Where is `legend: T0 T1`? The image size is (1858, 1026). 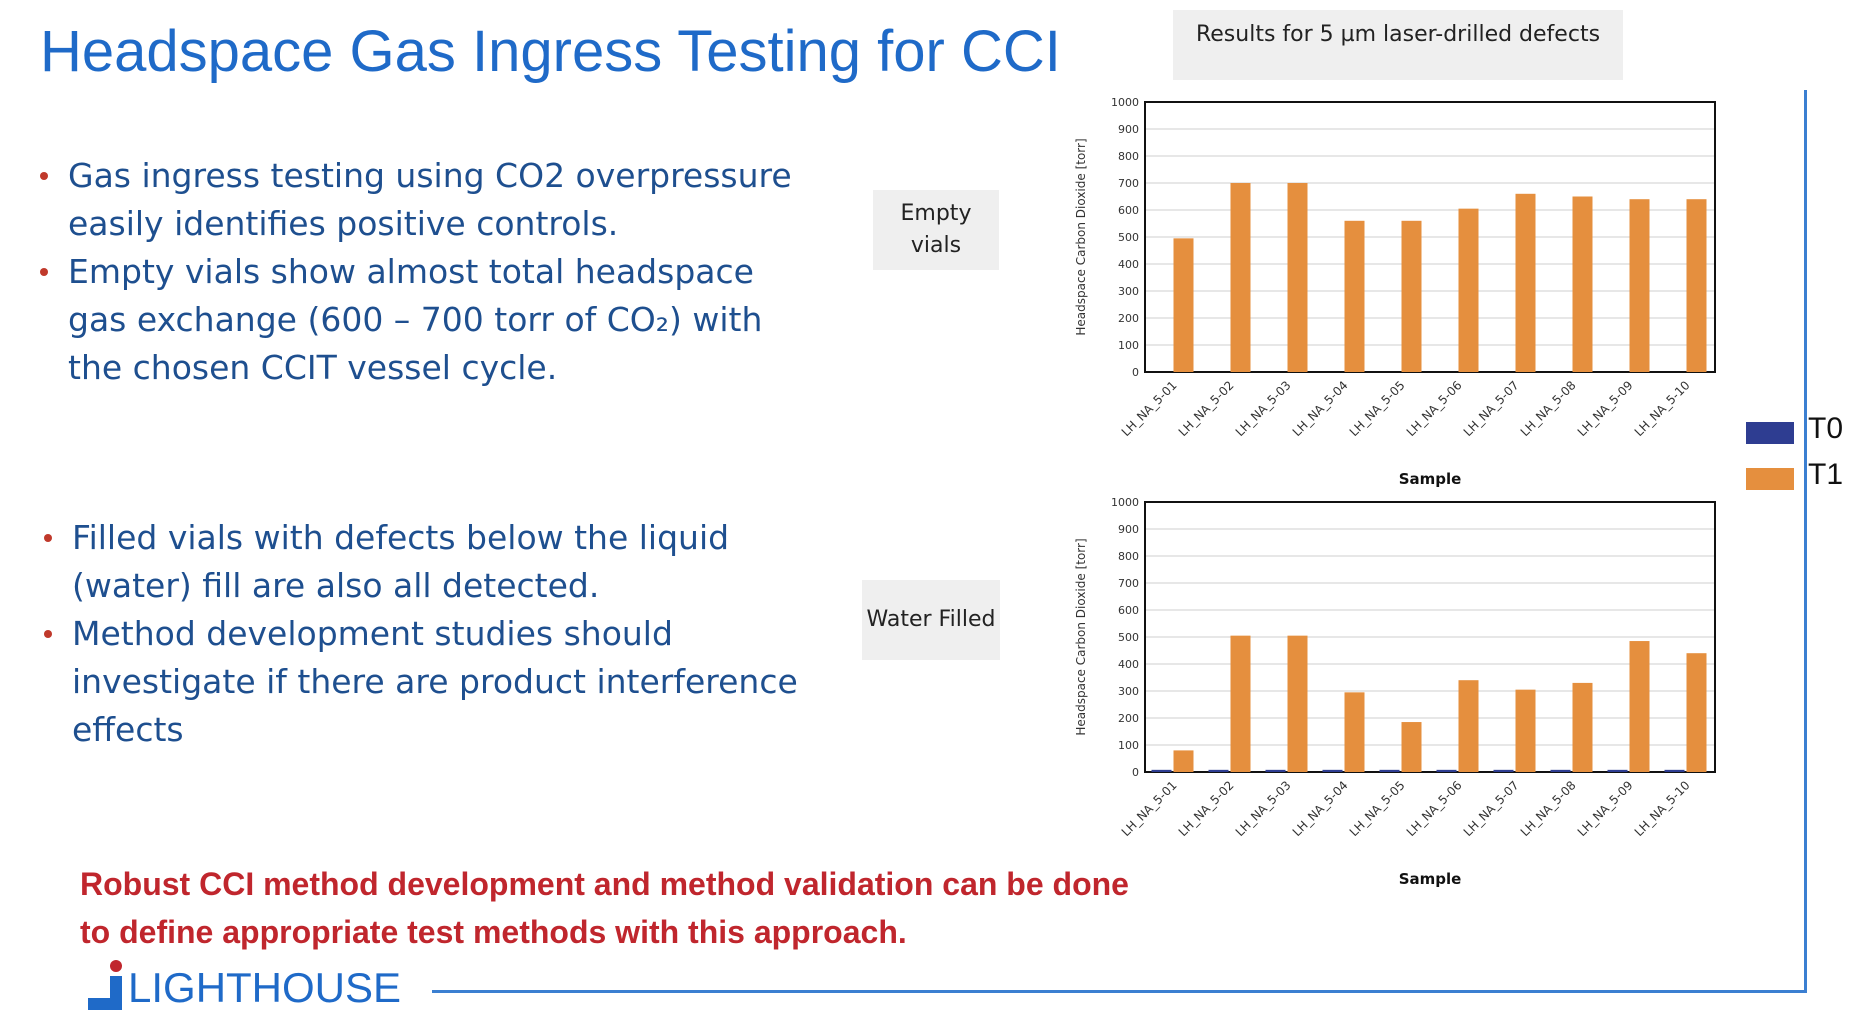
legend: T0 T1 is located at coordinates (1801, 456).